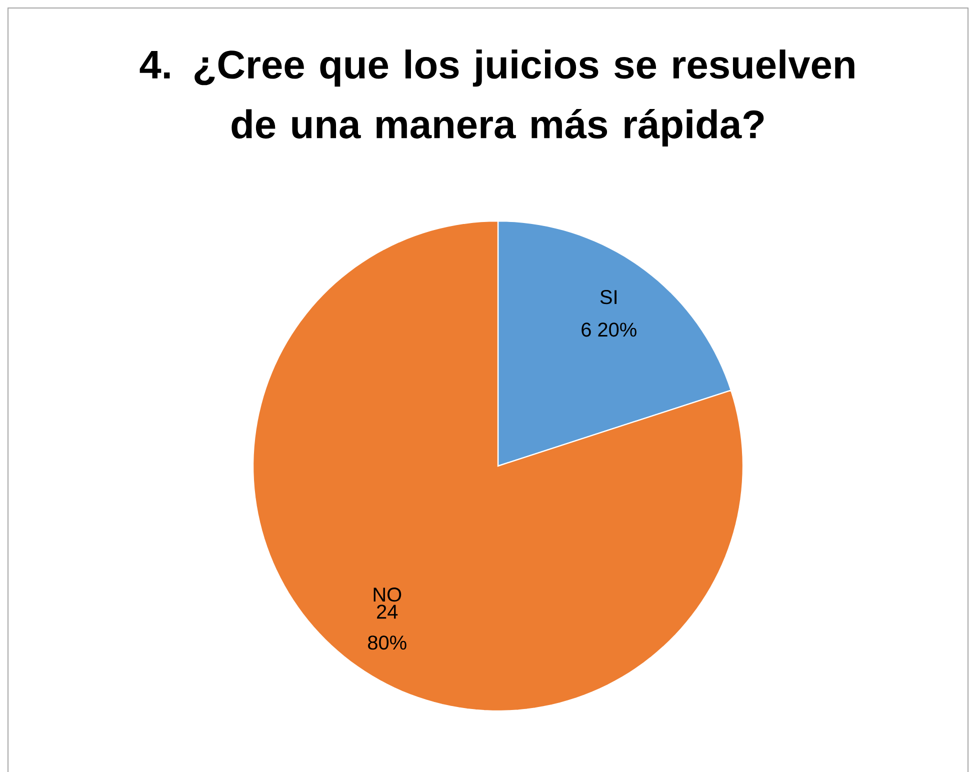 This screenshot has width=976, height=772. I want to click on chart-title: 4. ¿Cree que los juicios se resuelven de una manera más rápida?, so click(497, 97).